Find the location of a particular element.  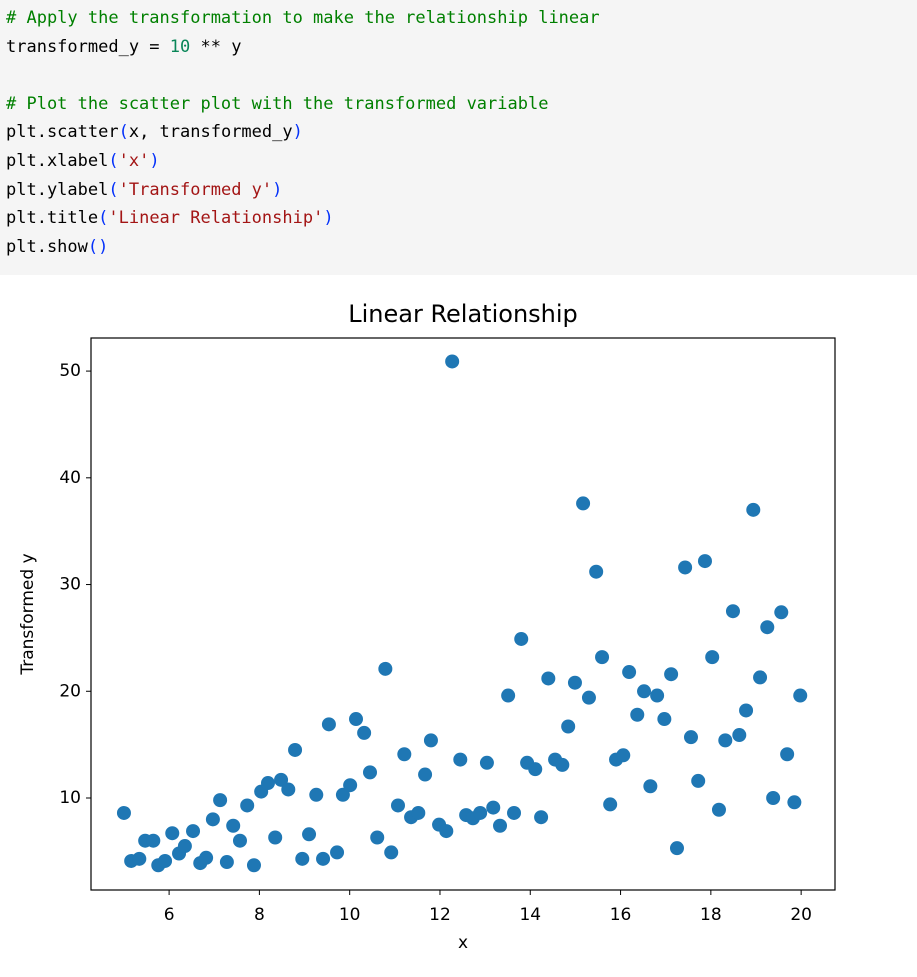

code-token: 'Transformed y' is located at coordinates (195, 189).